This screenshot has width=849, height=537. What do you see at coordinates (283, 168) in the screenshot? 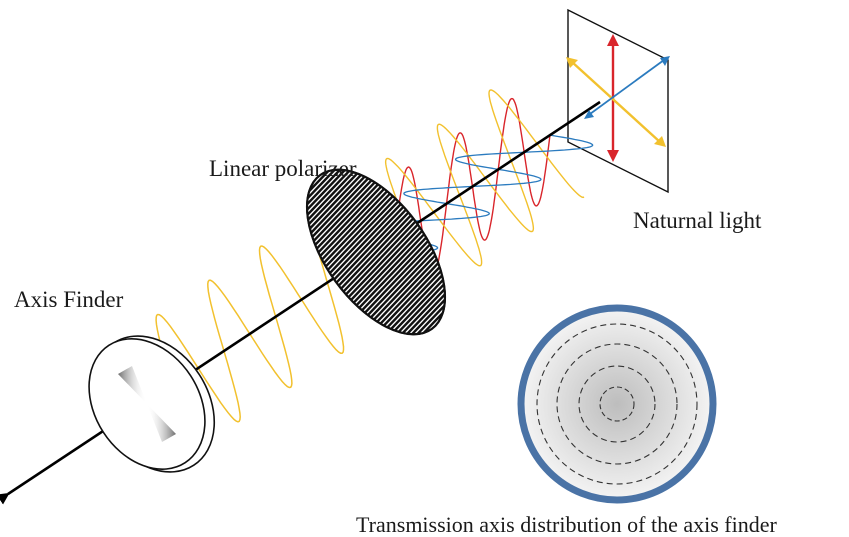
I see `linear-polarizer-label: Linear polarizer` at bounding box center [283, 168].